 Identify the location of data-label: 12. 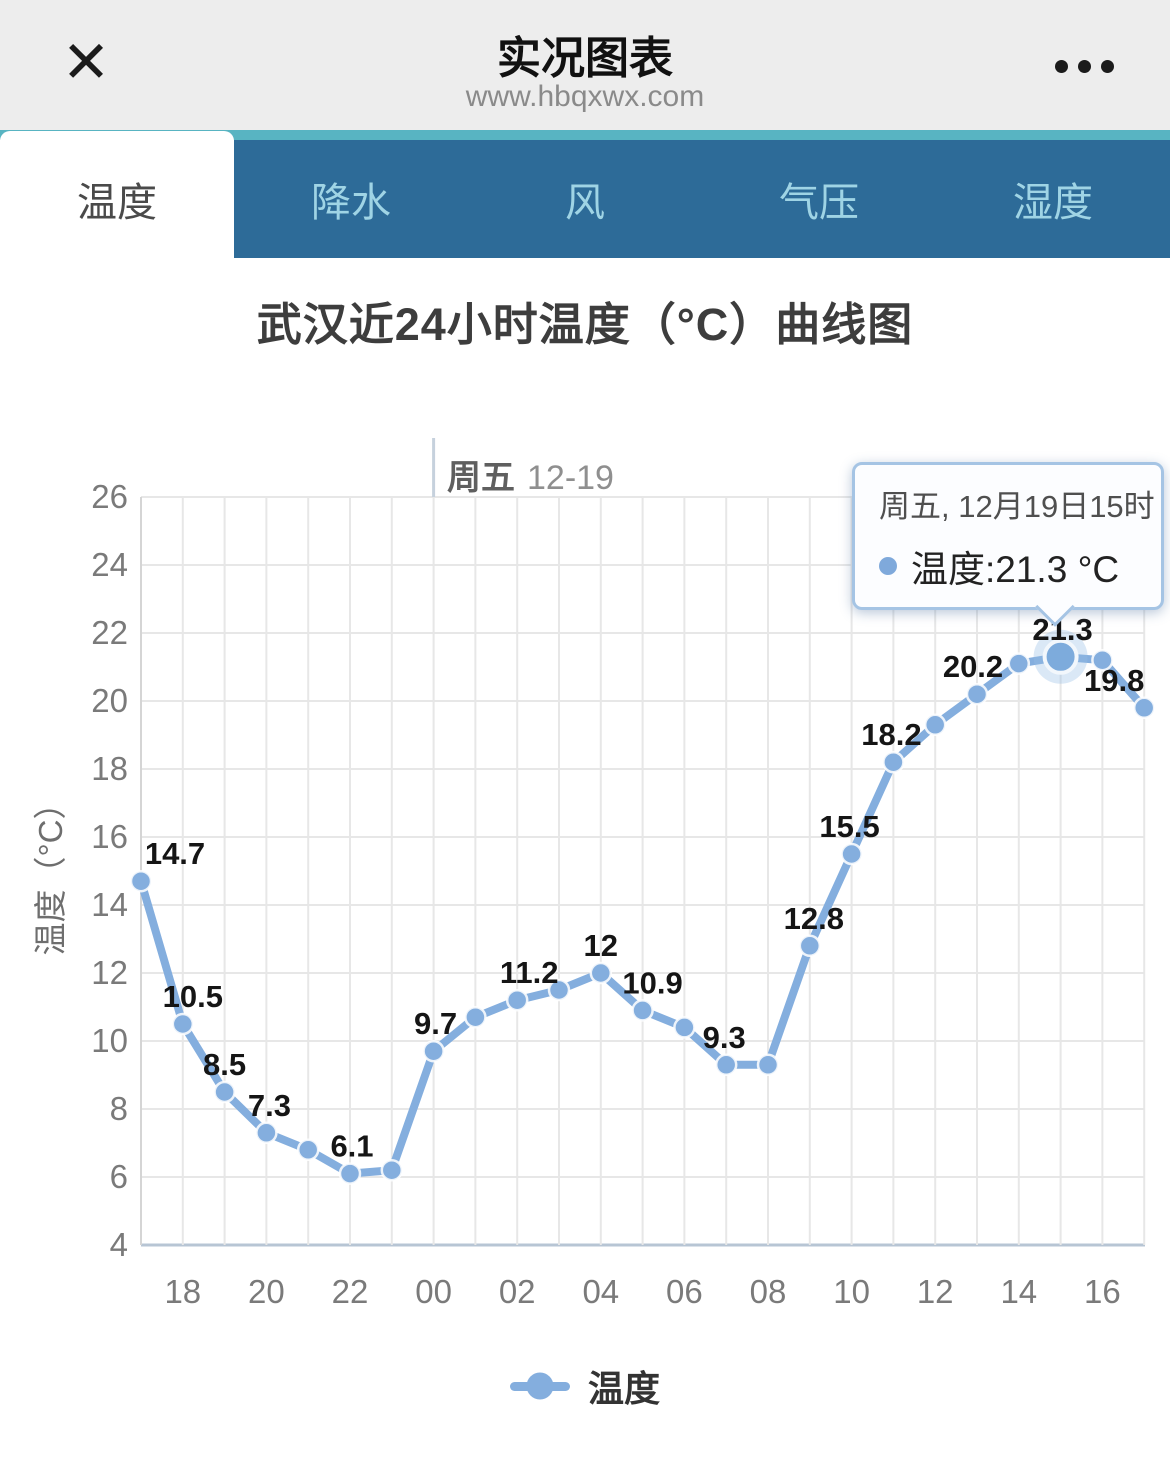
(601, 945).